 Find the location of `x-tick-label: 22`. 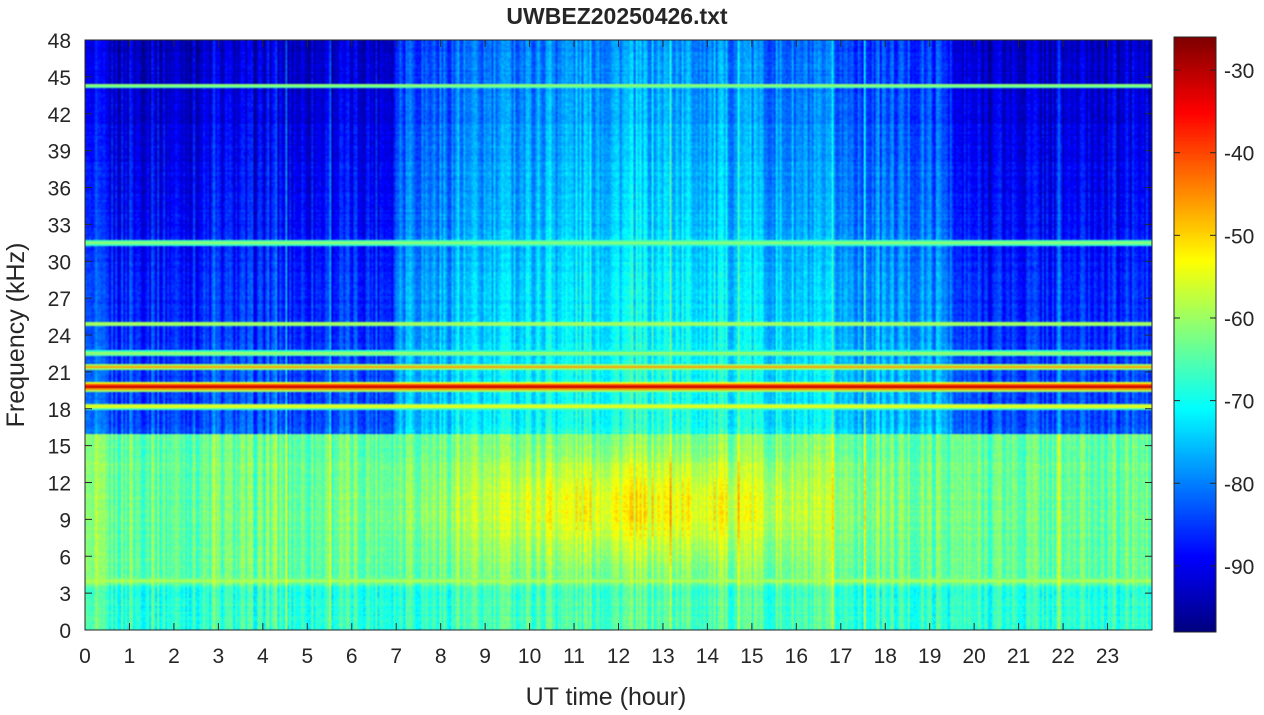

x-tick-label: 22 is located at coordinates (1062, 656).